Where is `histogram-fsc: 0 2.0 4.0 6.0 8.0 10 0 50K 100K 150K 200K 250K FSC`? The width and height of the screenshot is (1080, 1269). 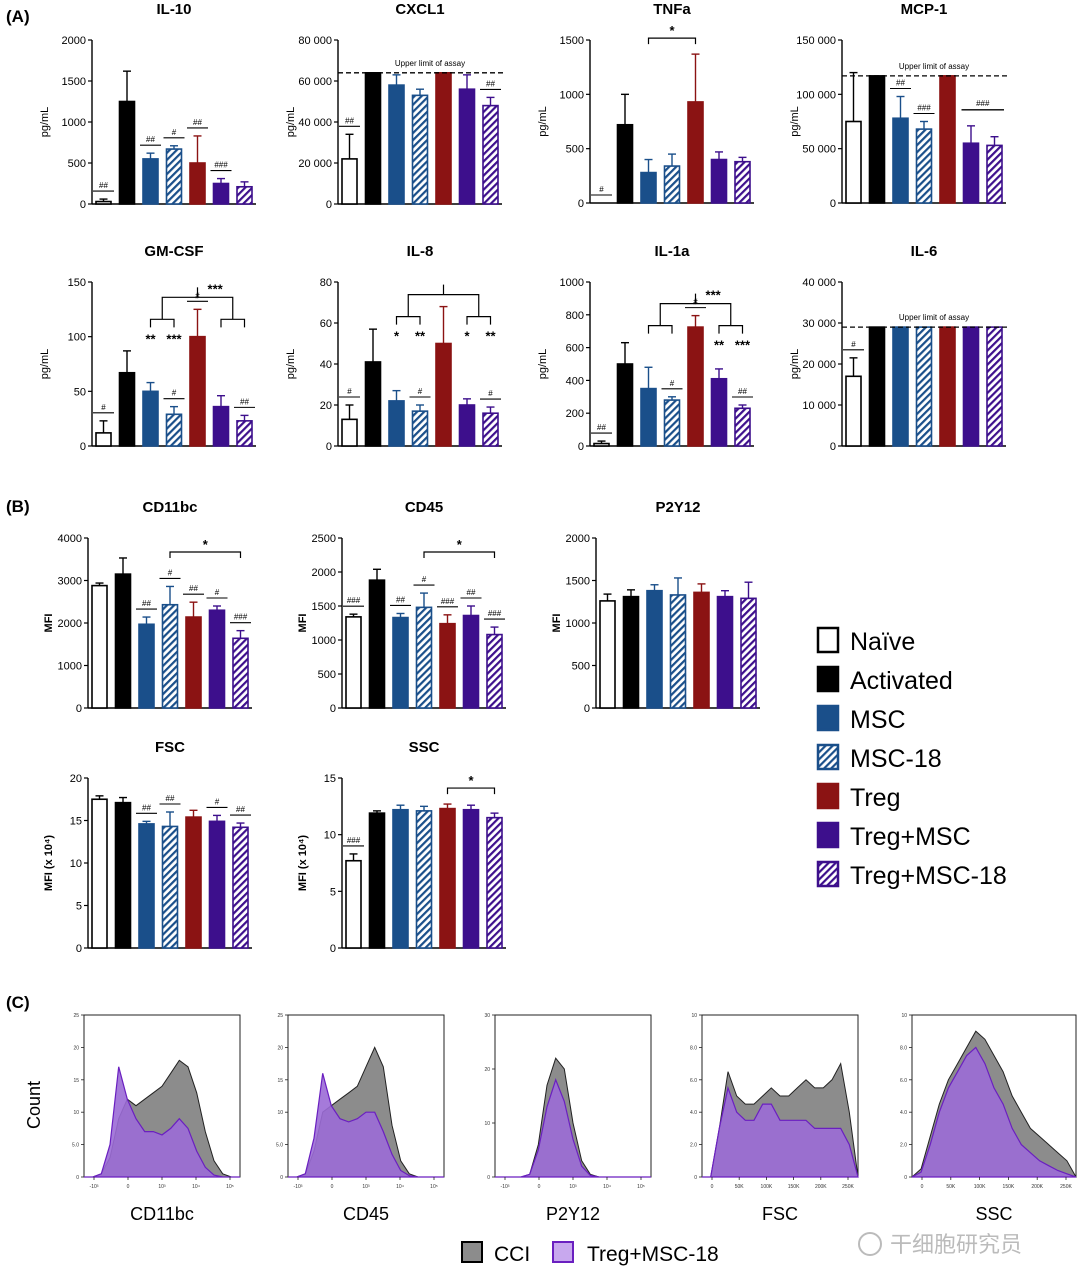 histogram-fsc: 0 2.0 4.0 6.0 8.0 10 0 50K 100K 150K 200K 250K FSC is located at coordinates (774, 1118).